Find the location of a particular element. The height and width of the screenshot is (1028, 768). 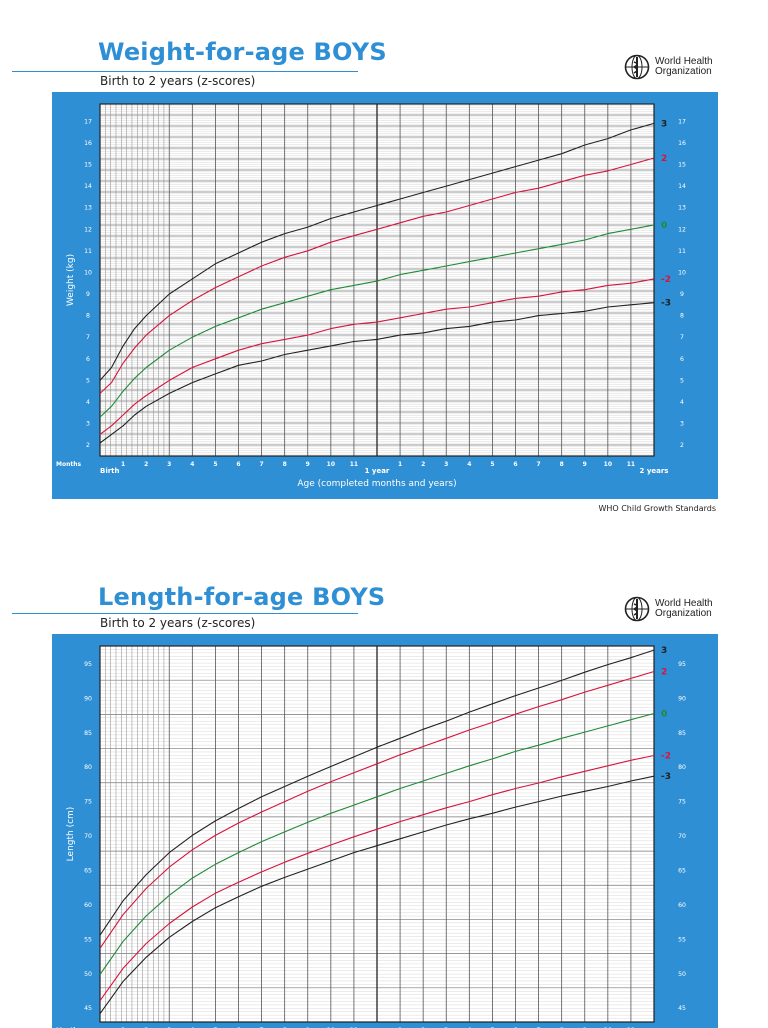

y-tick-label-left: 13 is located at coordinates (88, 208).